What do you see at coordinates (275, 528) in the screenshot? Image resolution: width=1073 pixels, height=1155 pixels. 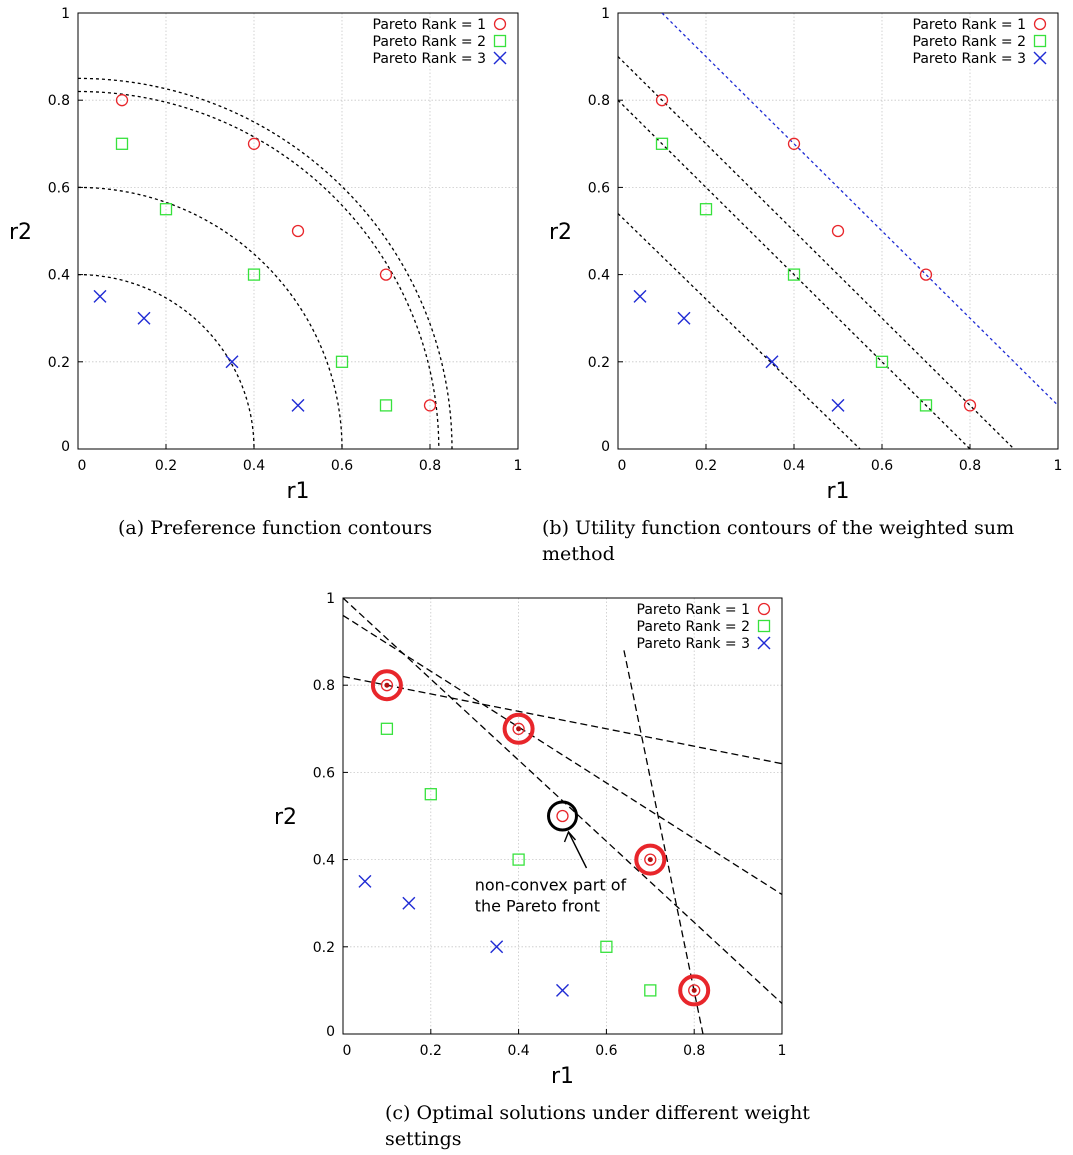 I see `caption-a: (a) Preference function contours` at bounding box center [275, 528].